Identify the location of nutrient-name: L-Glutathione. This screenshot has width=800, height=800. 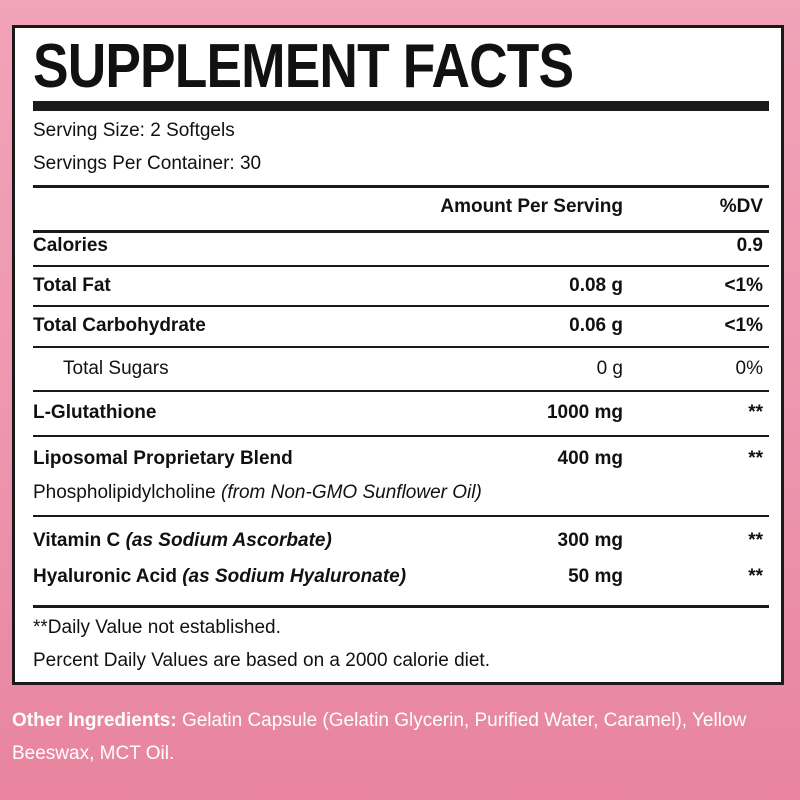
(95, 412).